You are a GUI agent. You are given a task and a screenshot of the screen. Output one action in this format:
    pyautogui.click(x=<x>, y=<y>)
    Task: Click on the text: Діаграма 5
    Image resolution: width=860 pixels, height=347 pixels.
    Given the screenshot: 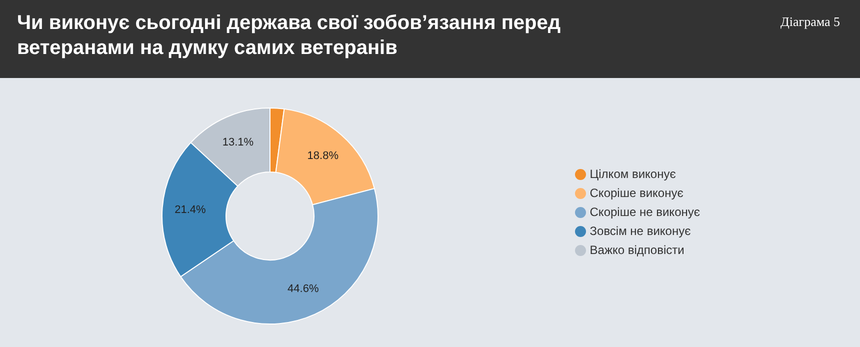 What is the action you would take?
    pyautogui.click(x=810, y=22)
    